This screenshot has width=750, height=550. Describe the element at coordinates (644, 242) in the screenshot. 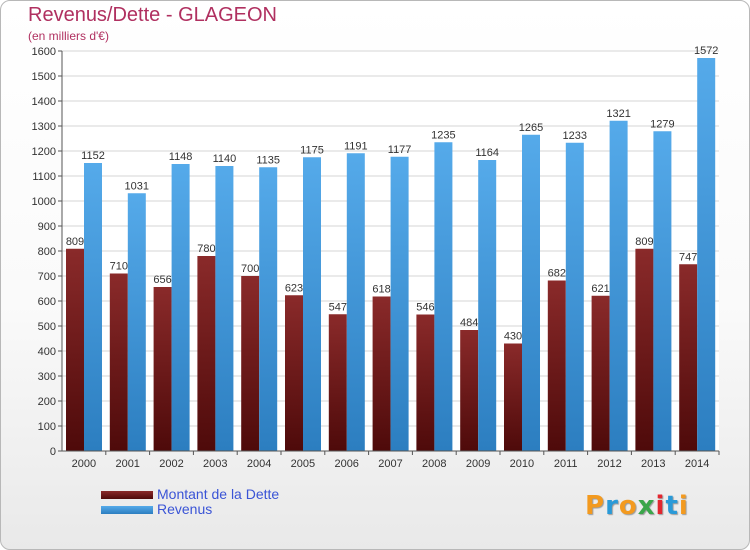

I see `data-label-dette-2013: 809` at that location.